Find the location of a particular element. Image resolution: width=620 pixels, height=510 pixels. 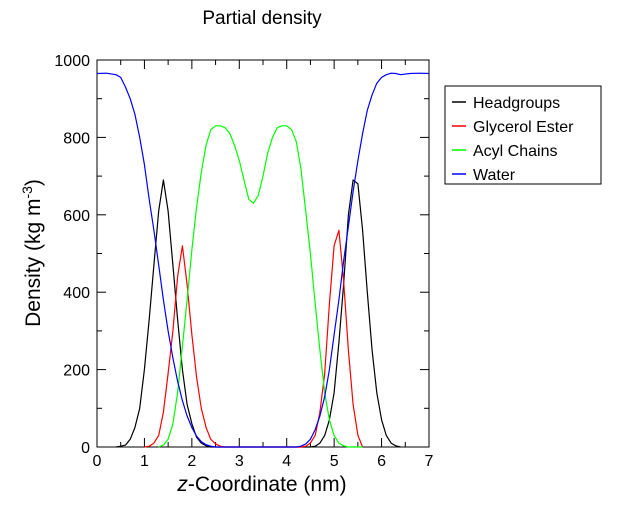

x-tick-label: 7 is located at coordinates (429, 461).